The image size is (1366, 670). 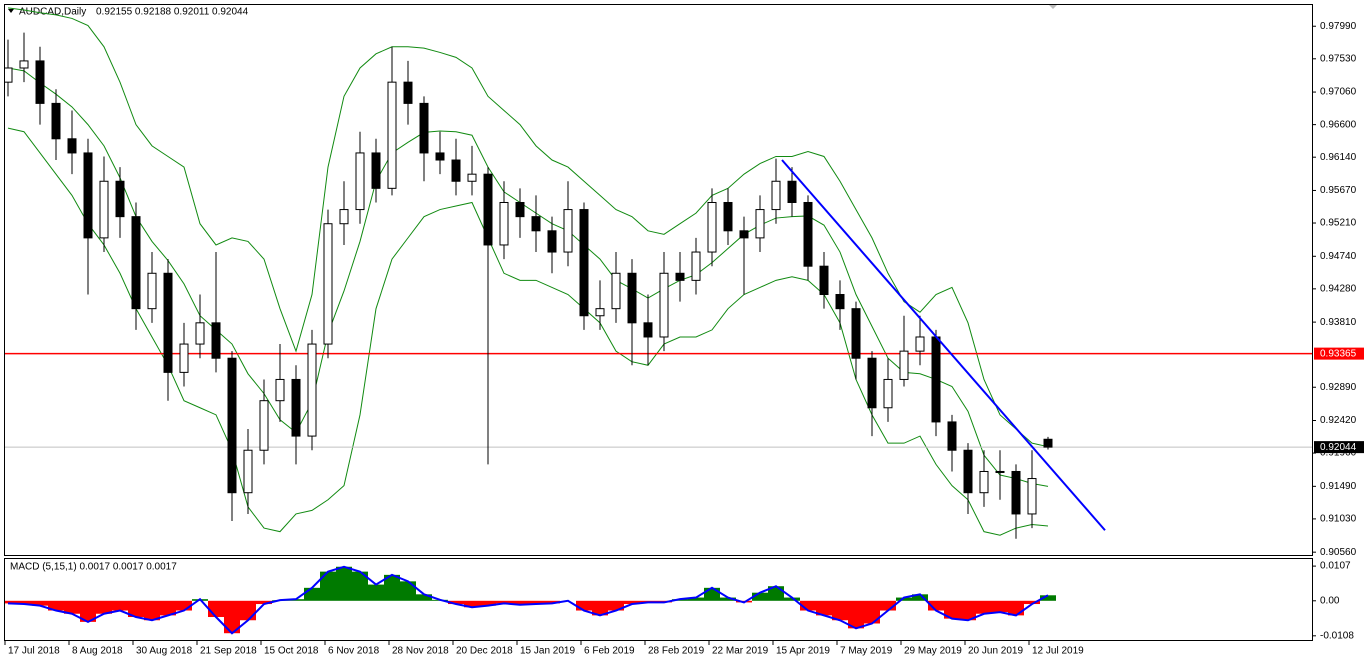 What do you see at coordinates (1338, 420) in the screenshot?
I see `y-tick-label: 0.92420` at bounding box center [1338, 420].